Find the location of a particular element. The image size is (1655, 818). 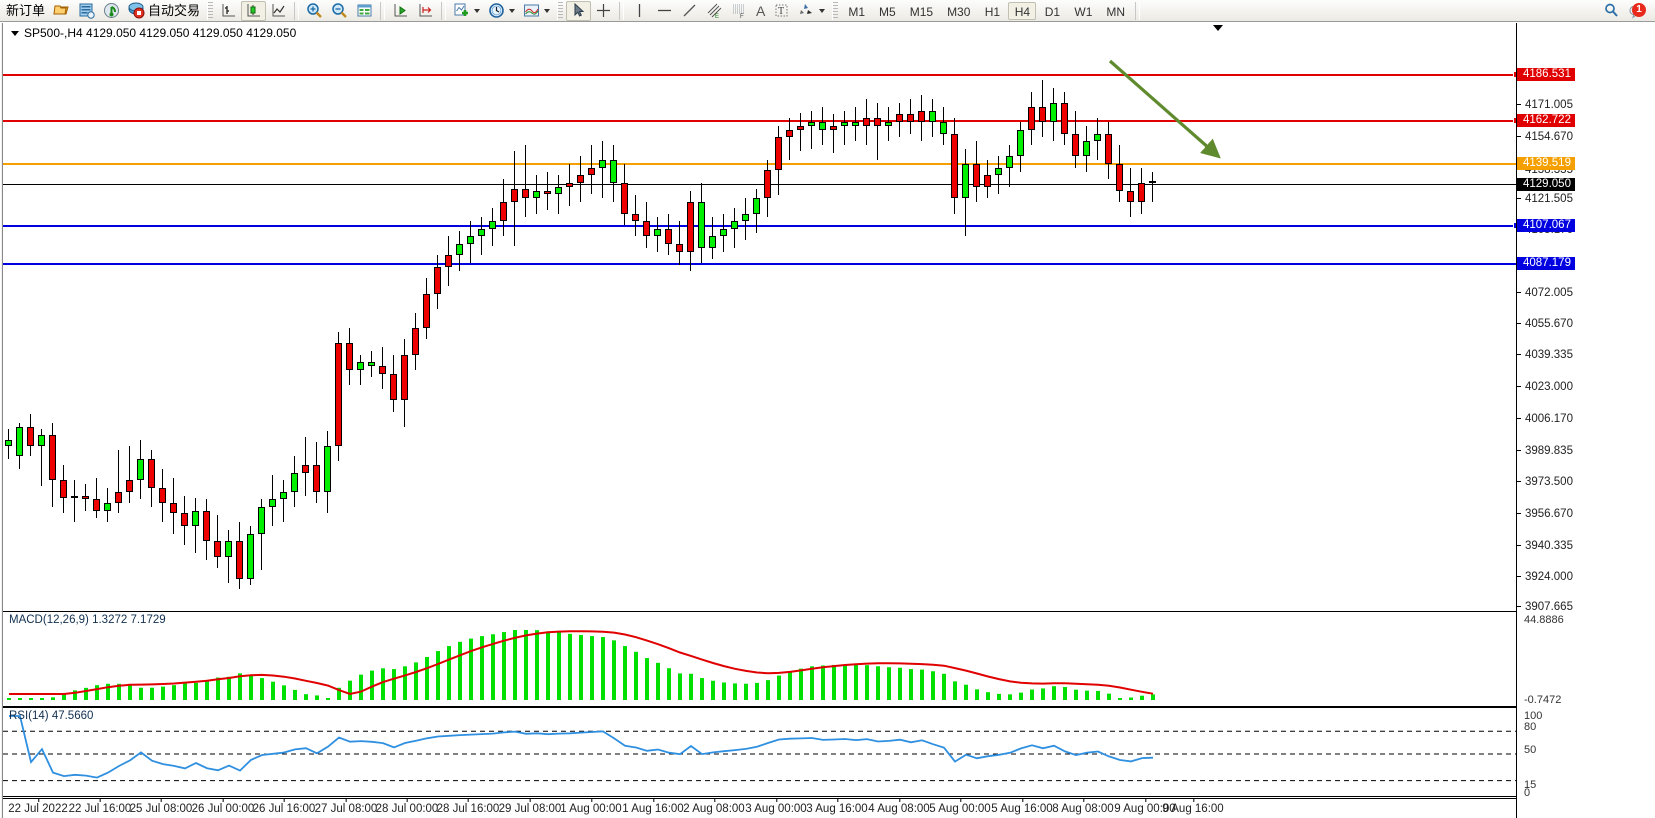

horizontal-line-button is located at coordinates (664, 11).